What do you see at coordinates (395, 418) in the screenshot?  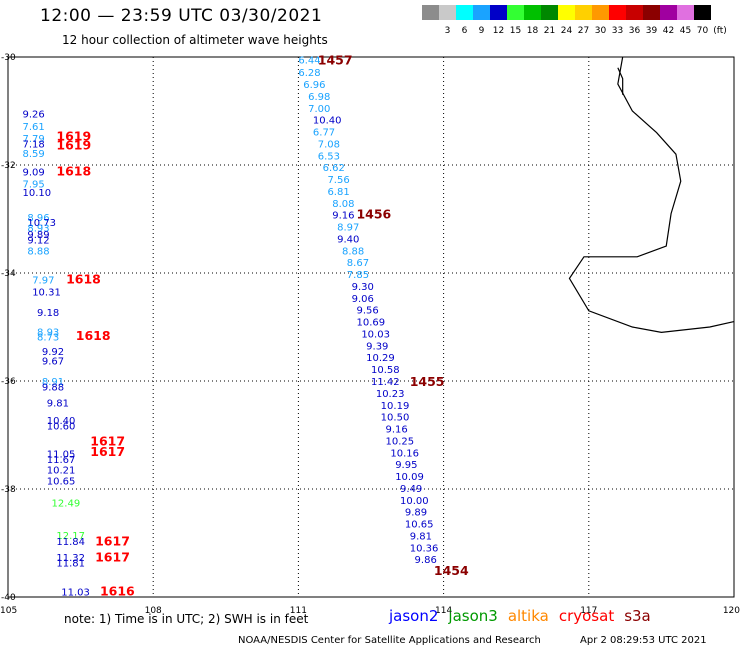 I see `wave-height-value: 10.50` at bounding box center [395, 418].